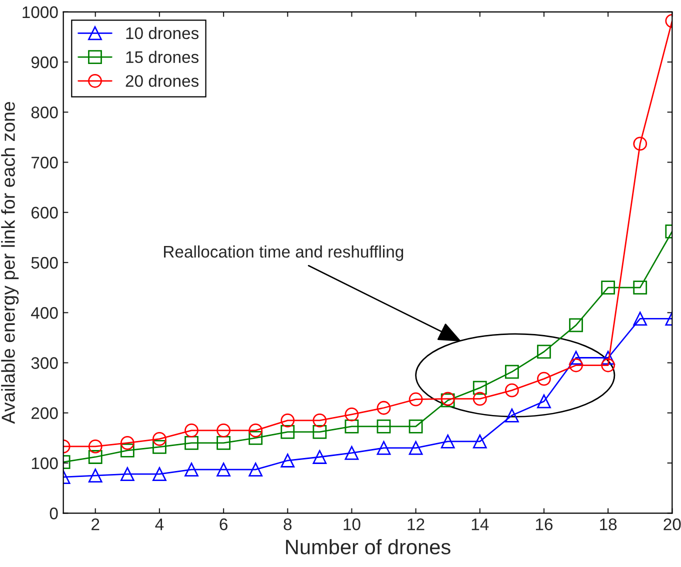 The image size is (681, 567). I want to click on legend-label: 15 drones, so click(162, 57).